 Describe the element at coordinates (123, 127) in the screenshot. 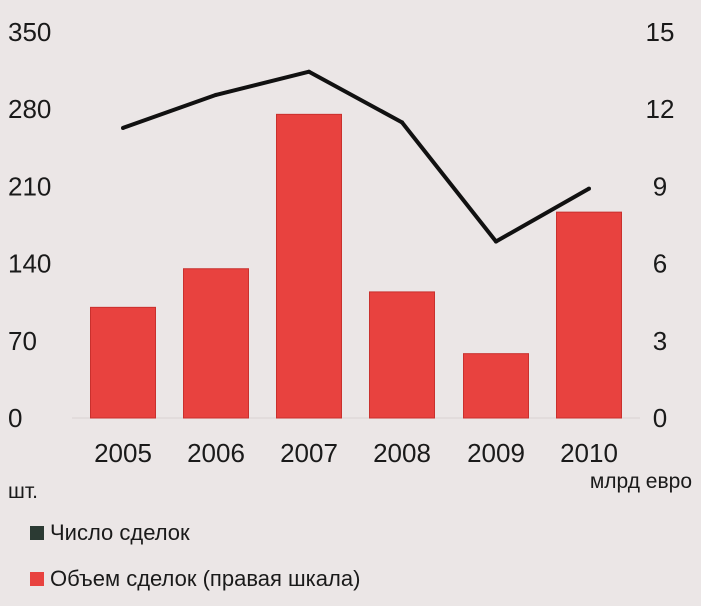

I see `line-point-2005` at that location.